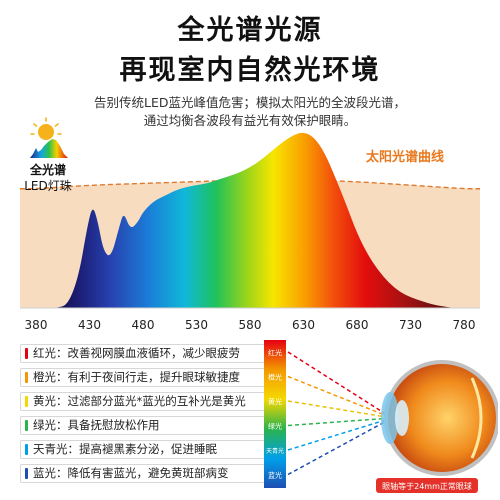 This screenshot has width=500, height=500. What do you see at coordinates (46, 128) in the screenshot?
I see `sun-icon` at bounding box center [46, 128].